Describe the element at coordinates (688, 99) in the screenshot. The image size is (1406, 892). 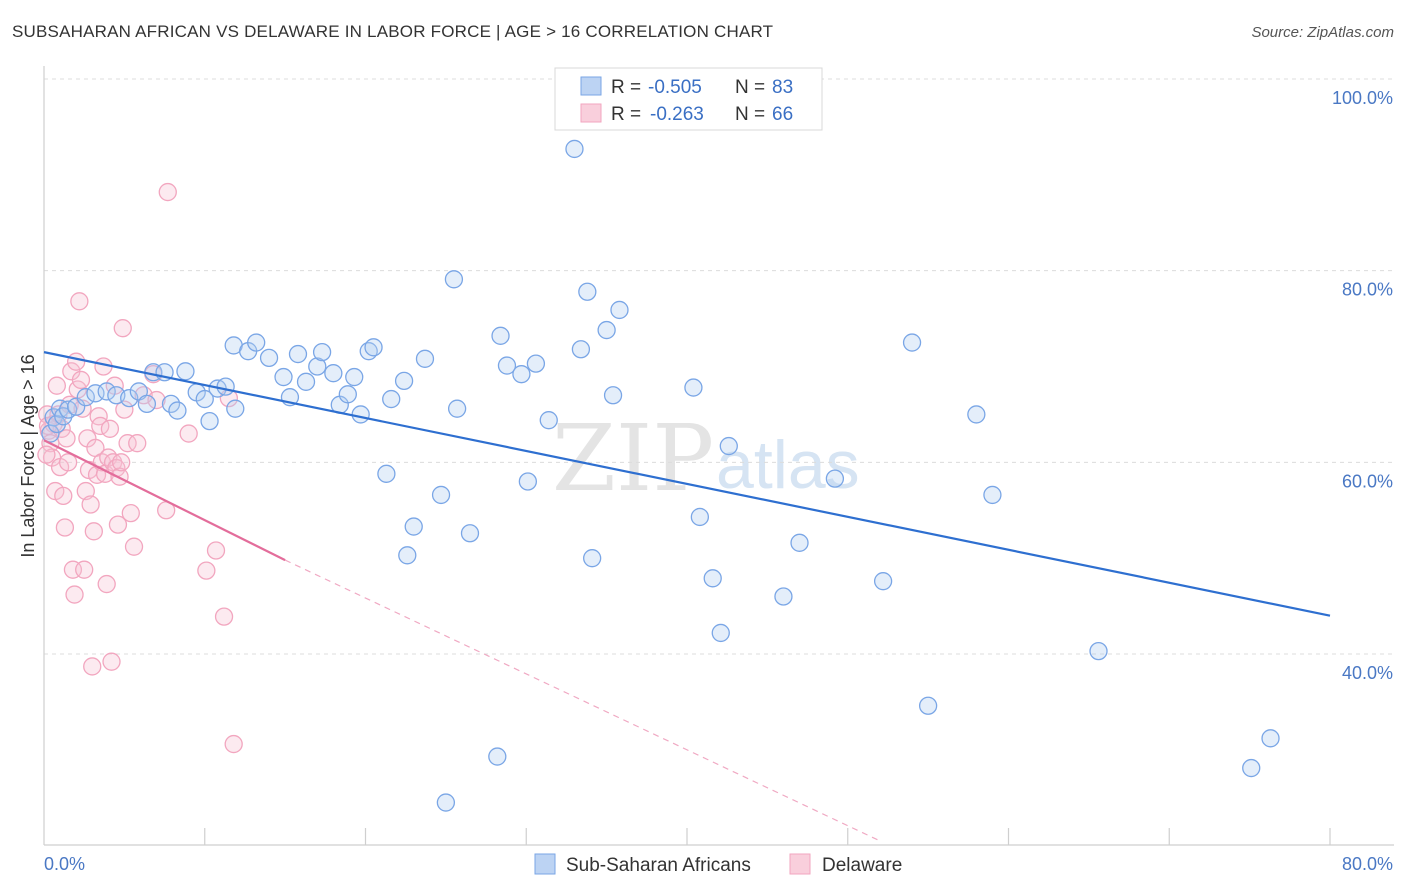
I see `correlation-legend: R = -0.505 N = 83 R = -0.263 N = 66` at that location.